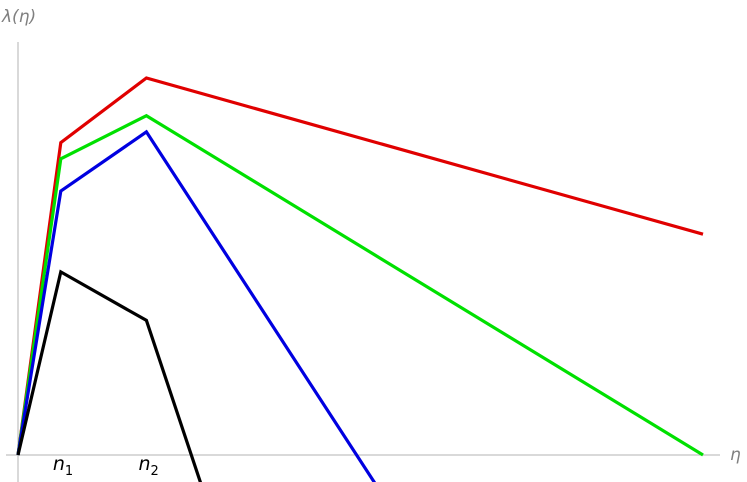 Image resolution: width=747 pixels, height=482 pixels. I want to click on x-tick-label-2: n2, so click(148, 466).